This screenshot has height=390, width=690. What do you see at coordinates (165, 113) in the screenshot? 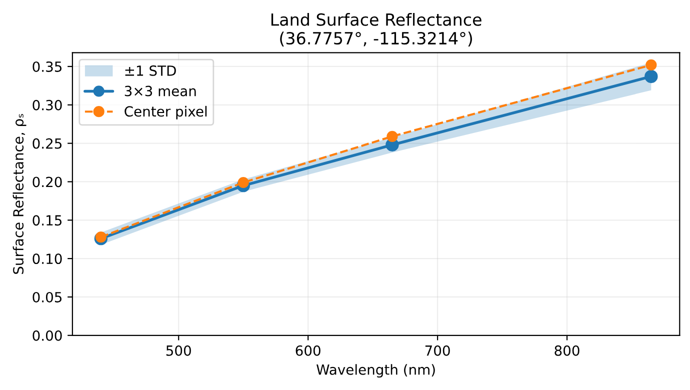
I see `legend-label: Center pixel` at bounding box center [165, 113].